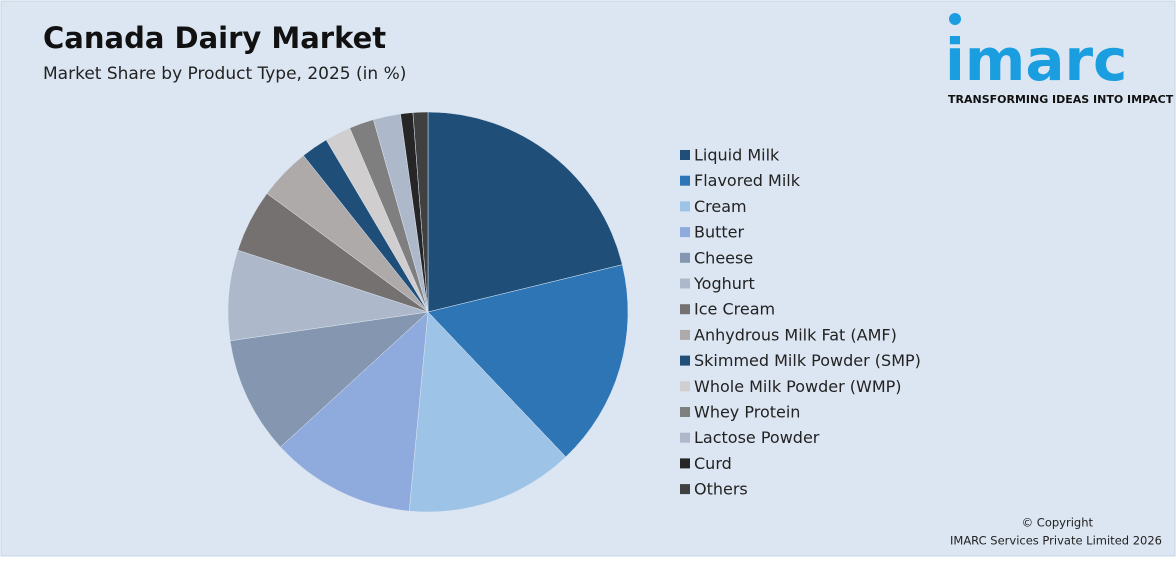 This screenshot has width=1176, height=561. Describe the element at coordinates (798, 386) in the screenshot. I see `legend-label: Whole Milk Powder (WMP)` at that location.